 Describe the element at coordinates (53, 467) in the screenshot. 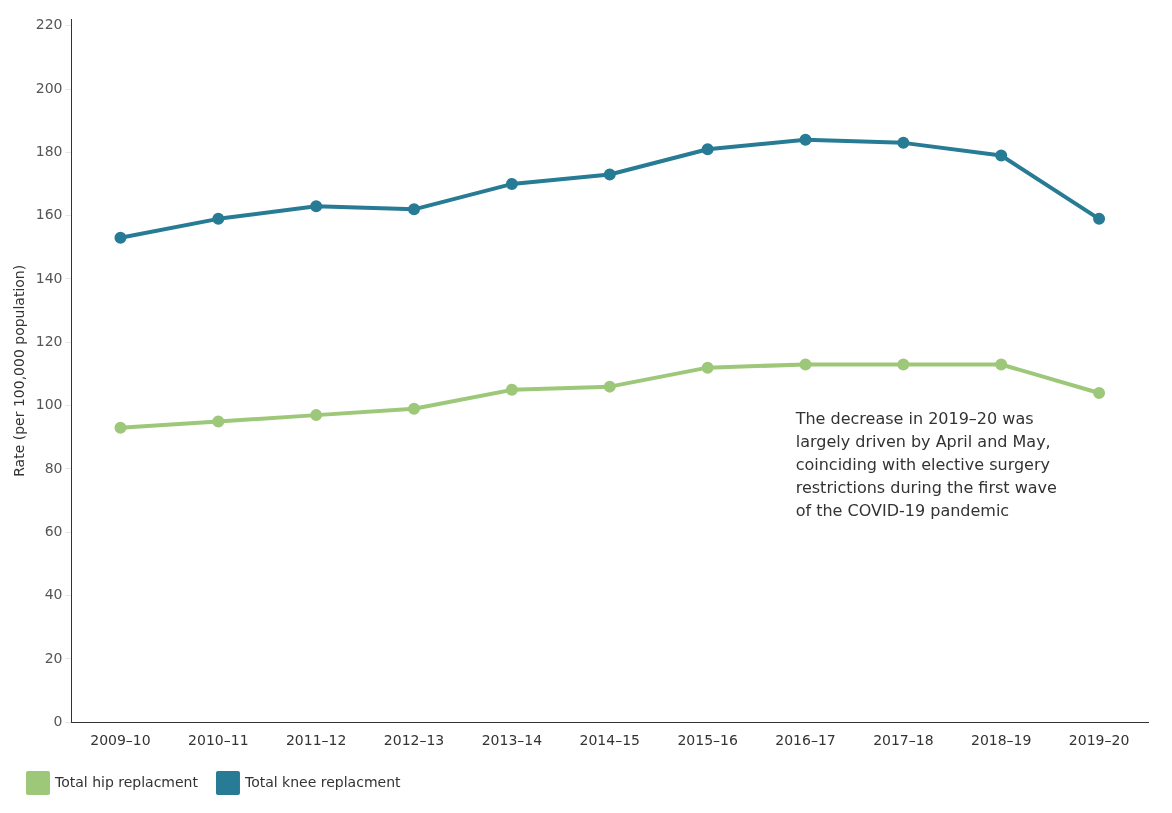

I see `y-tick-label: 80` at that location.